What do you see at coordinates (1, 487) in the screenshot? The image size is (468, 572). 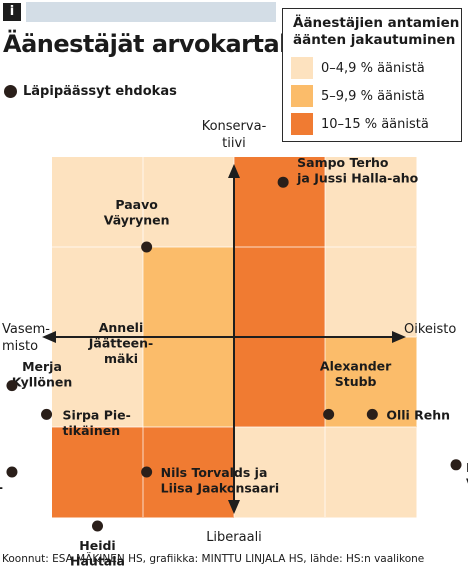 I see `candidate-label: Kumpula-` at bounding box center [1, 487].